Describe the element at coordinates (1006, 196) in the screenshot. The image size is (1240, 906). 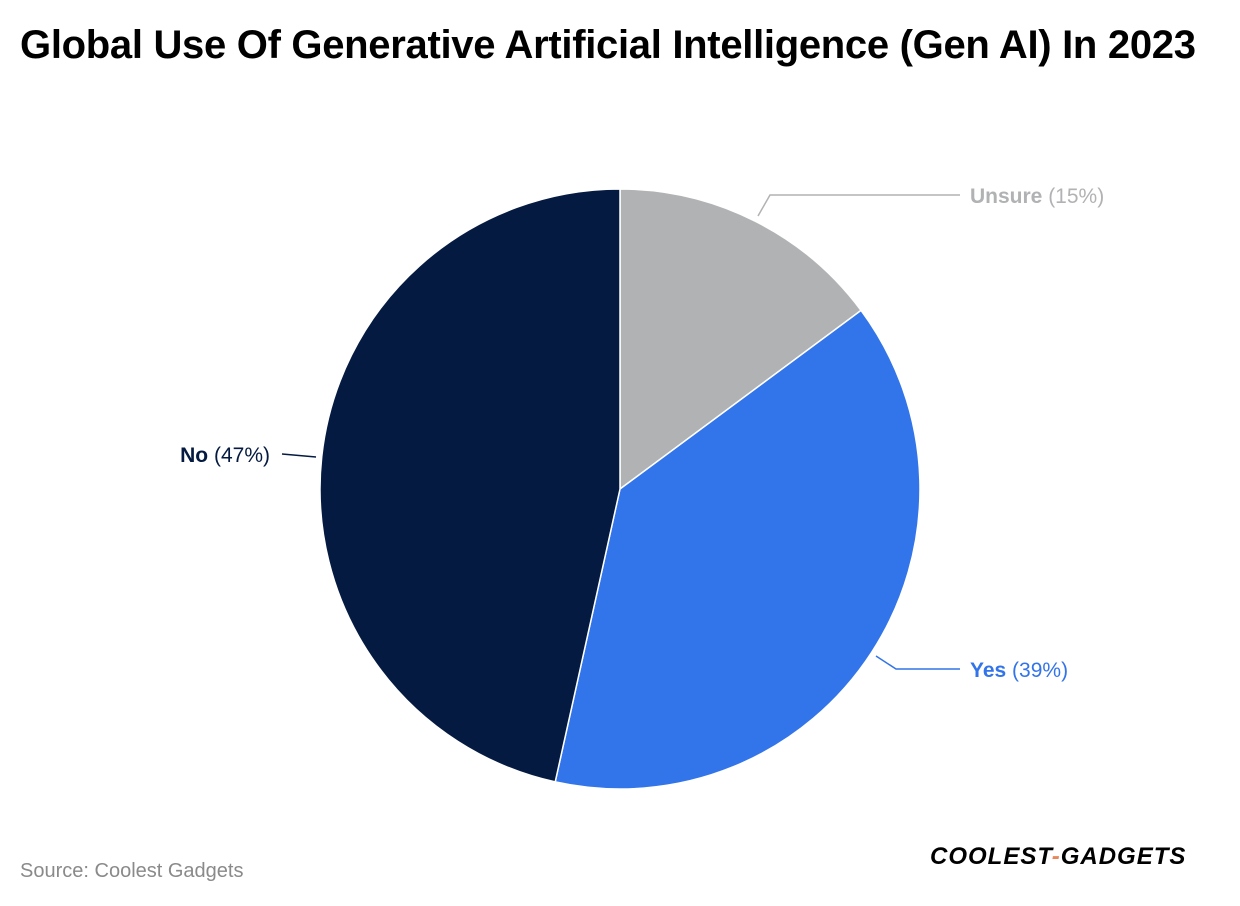
I see `slice-label-name: Unsure` at that location.